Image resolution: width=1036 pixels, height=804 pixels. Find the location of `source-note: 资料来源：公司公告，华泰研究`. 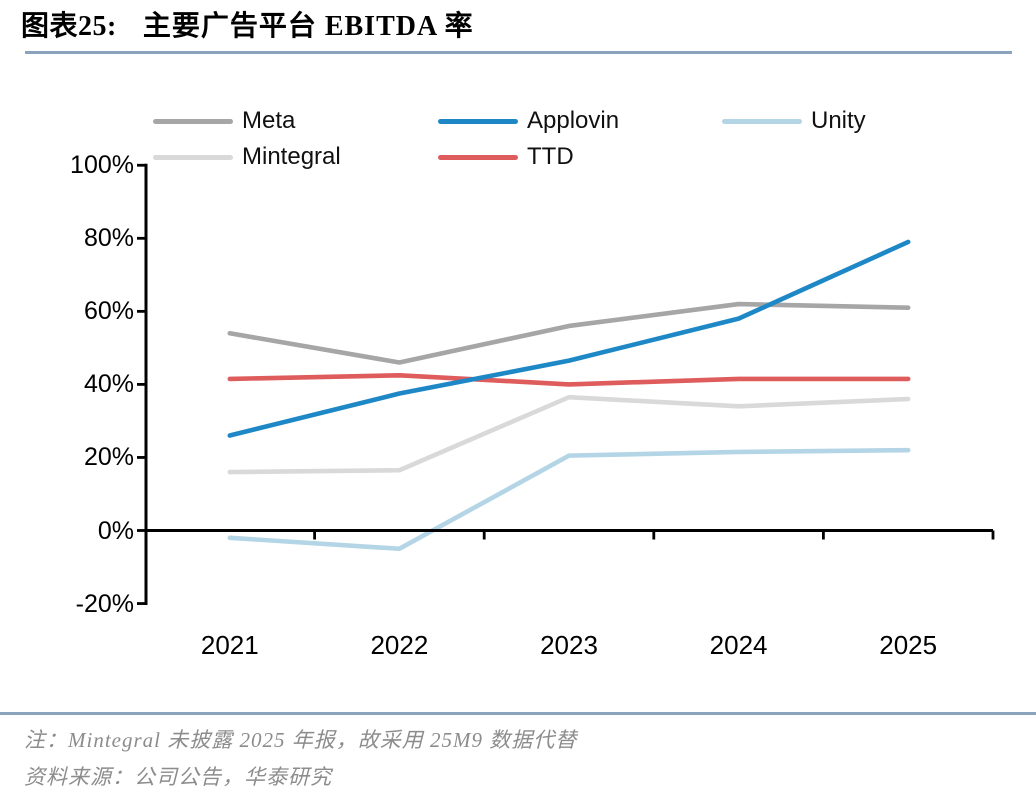

source-note: 资料来源：公司公告，华泰研究 is located at coordinates (178, 777).